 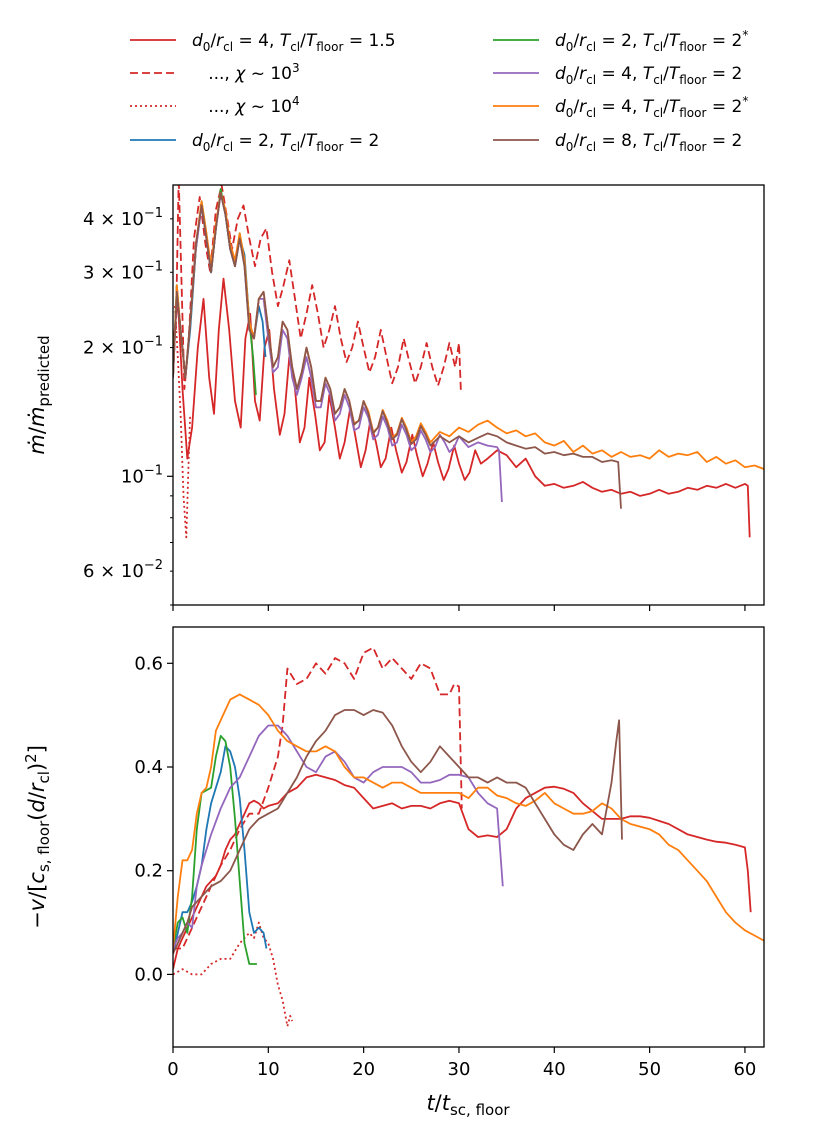 What do you see at coordinates (648, 142) in the screenshot?
I see `legend-label-br8: d0/rcl = 8, Tcl/Tfloor = 2` at bounding box center [648, 142].